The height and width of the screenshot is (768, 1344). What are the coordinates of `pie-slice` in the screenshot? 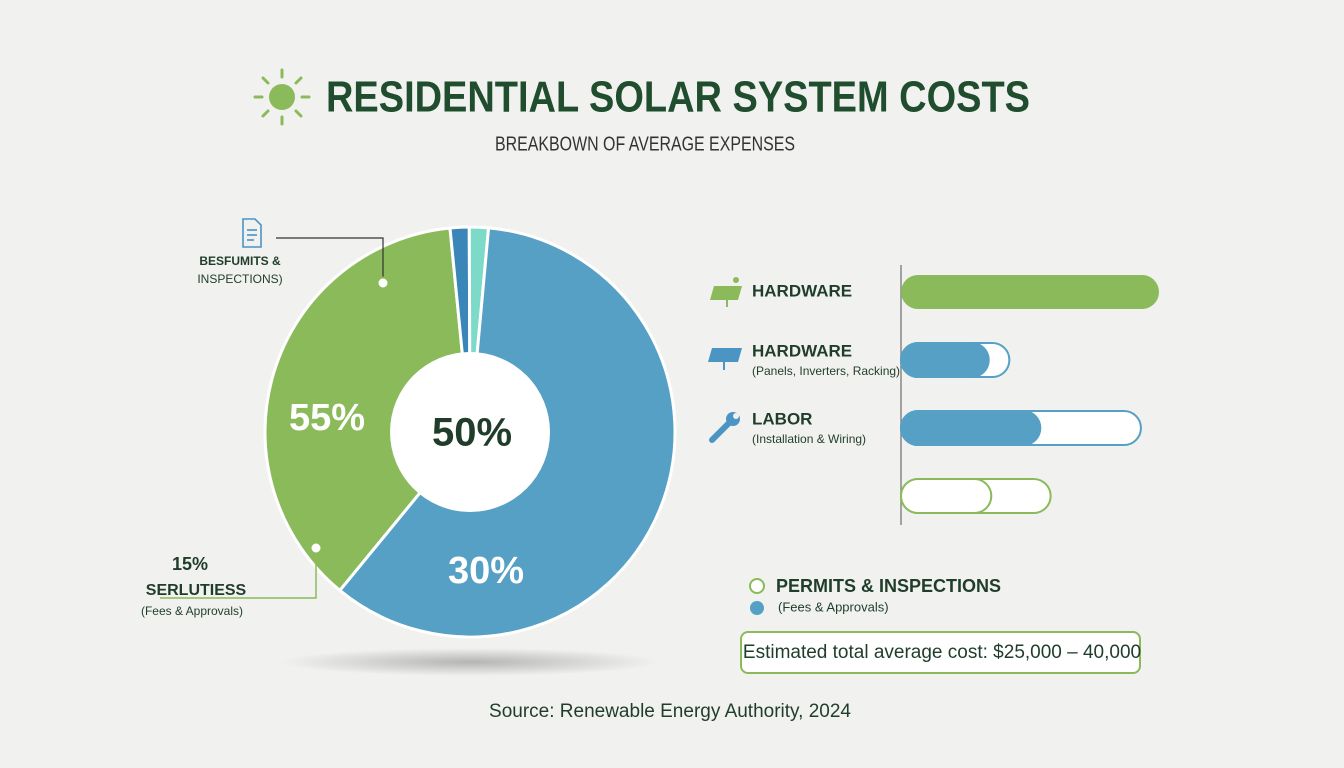 It's located at (367, 409).